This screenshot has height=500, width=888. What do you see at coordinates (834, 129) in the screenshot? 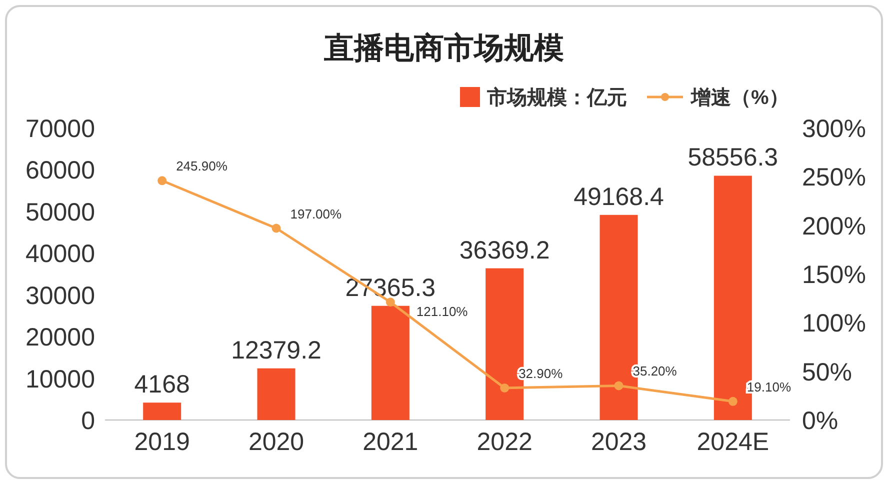
I see `y2-tick-label: 300%` at bounding box center [834, 129].